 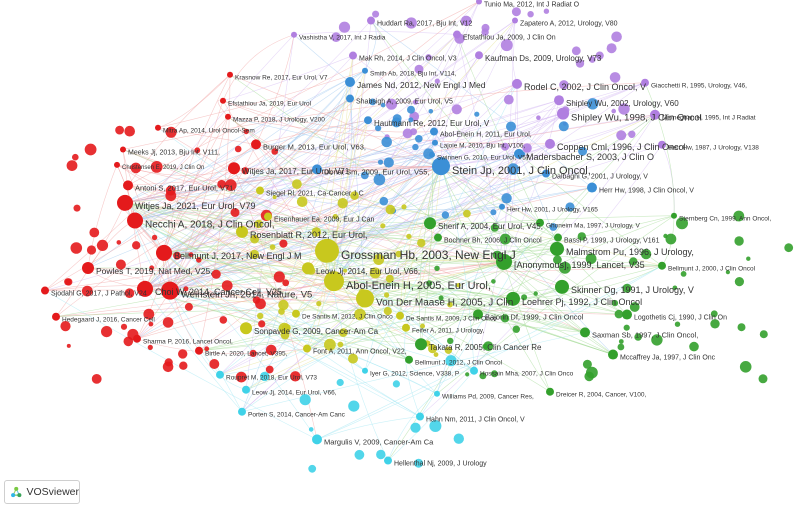 I want to click on node-label: Abol-Enein H, 2005, Eur Urol,, so click(x=418, y=286).